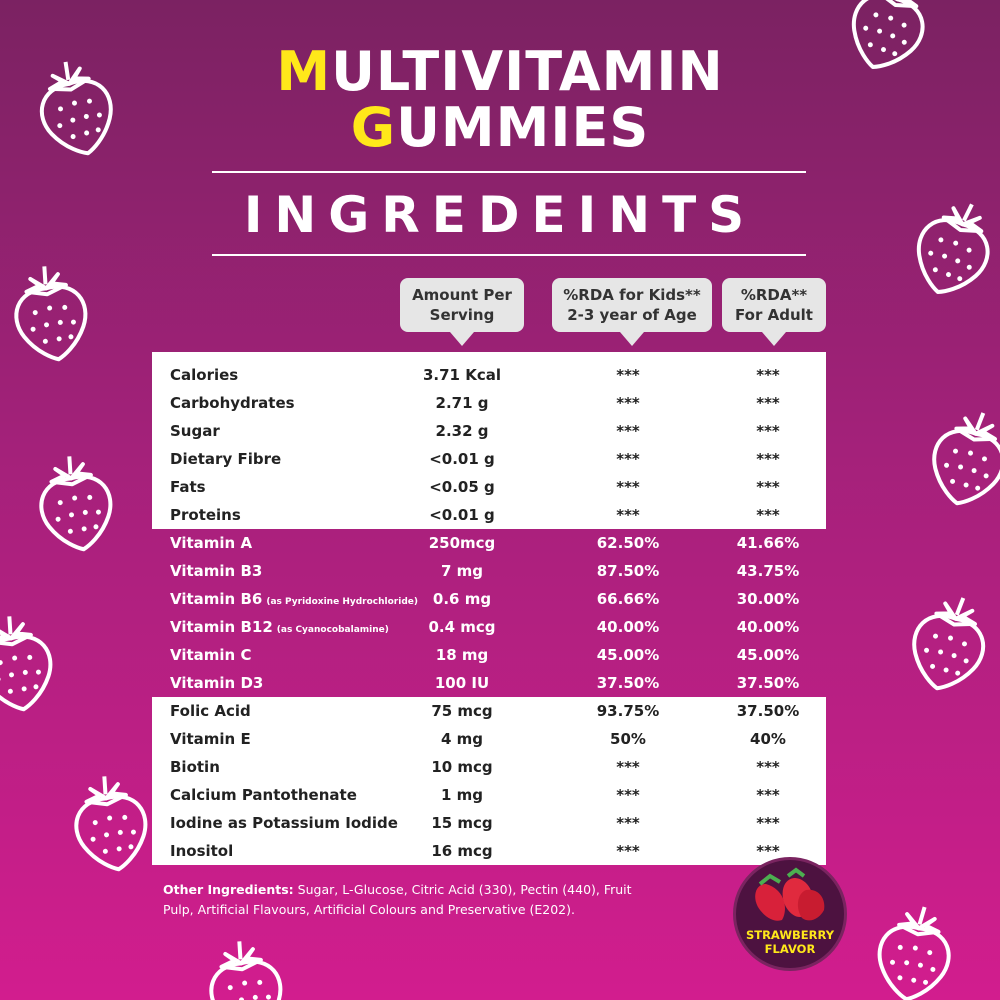  I want to click on rda-adult: 37.50%, so click(768, 683).